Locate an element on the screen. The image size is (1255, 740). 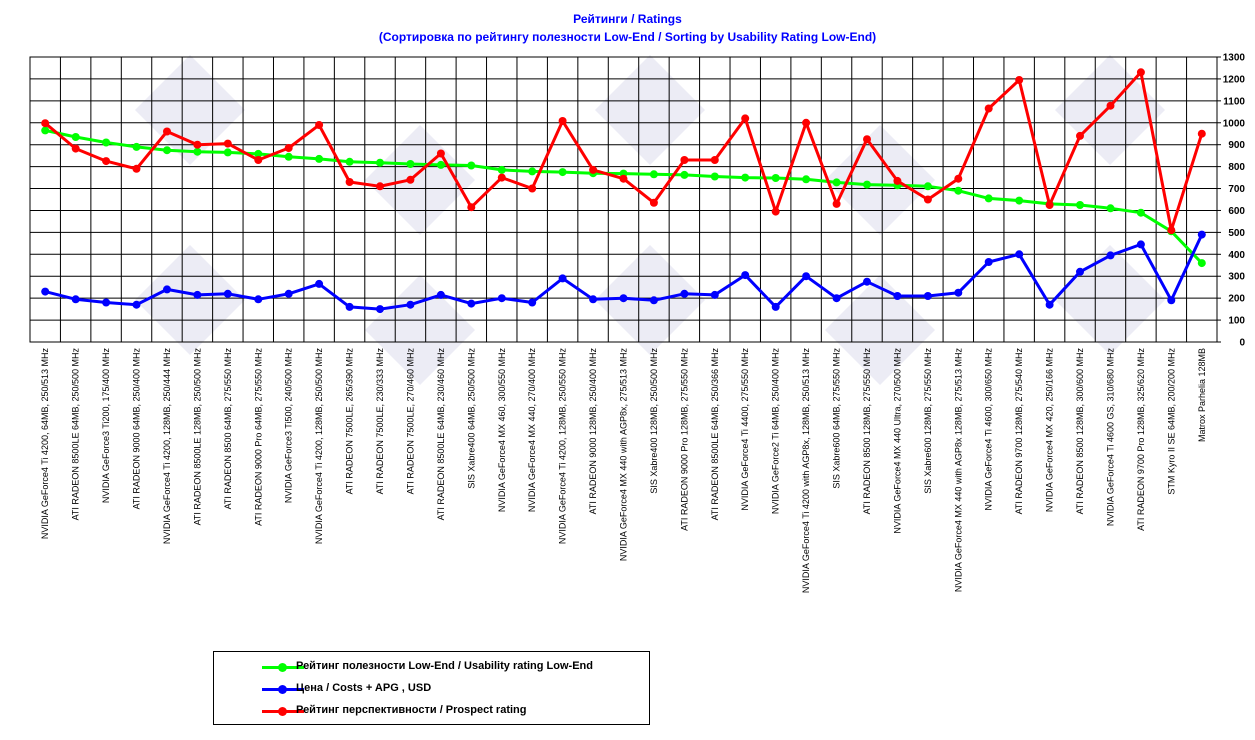
x-tick-label: SIS Xabre600 64MB, 275/550 MHz is located at coordinates (837, 418).